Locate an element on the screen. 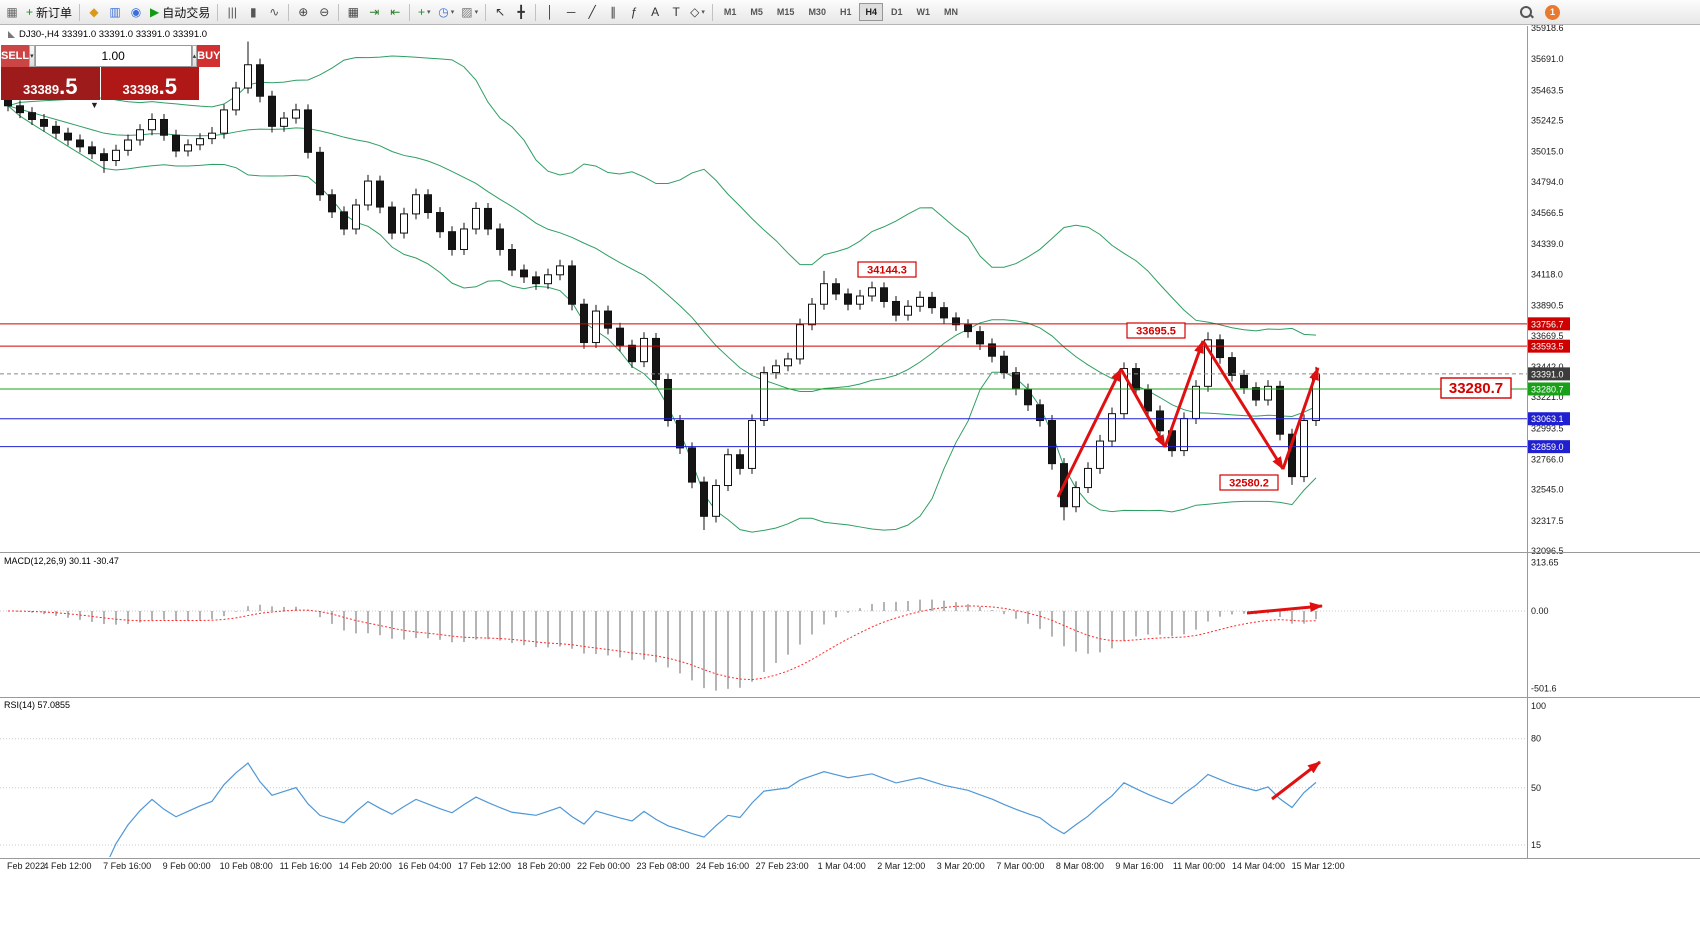 The image size is (1700, 947). trendline-tool-button: ╱ is located at coordinates (592, 12).